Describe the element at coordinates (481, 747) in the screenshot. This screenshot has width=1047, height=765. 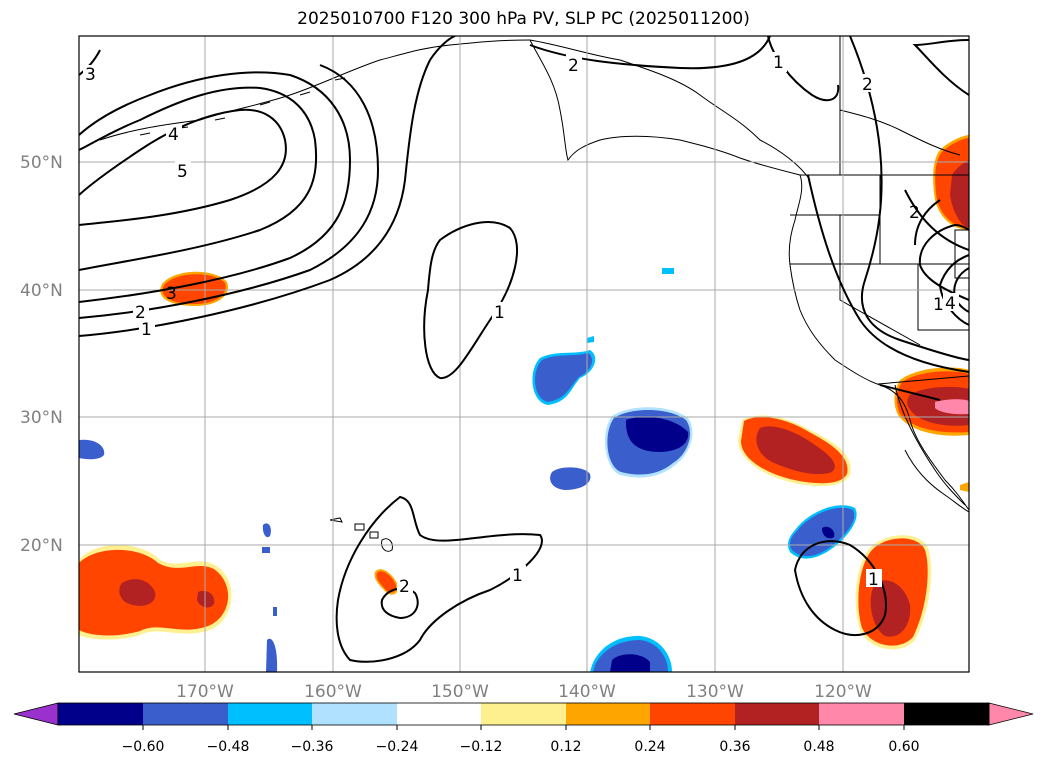
I see `colorbar-tick-label: −0.12` at that location.